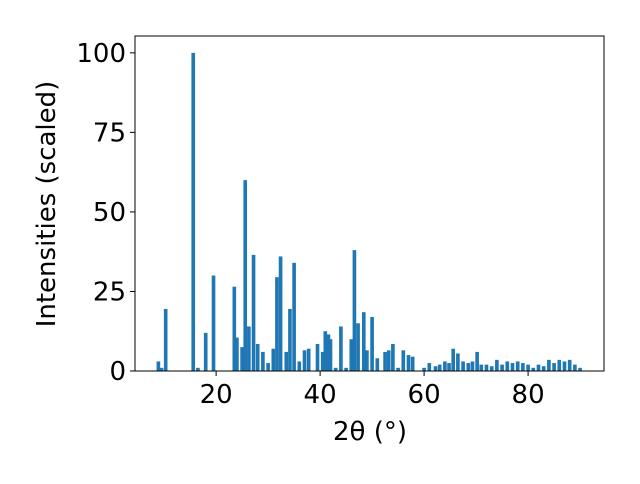 This screenshot has height=484, width=640. Describe the element at coordinates (320, 395) in the screenshot. I see `x-tick-label: 40` at that location.